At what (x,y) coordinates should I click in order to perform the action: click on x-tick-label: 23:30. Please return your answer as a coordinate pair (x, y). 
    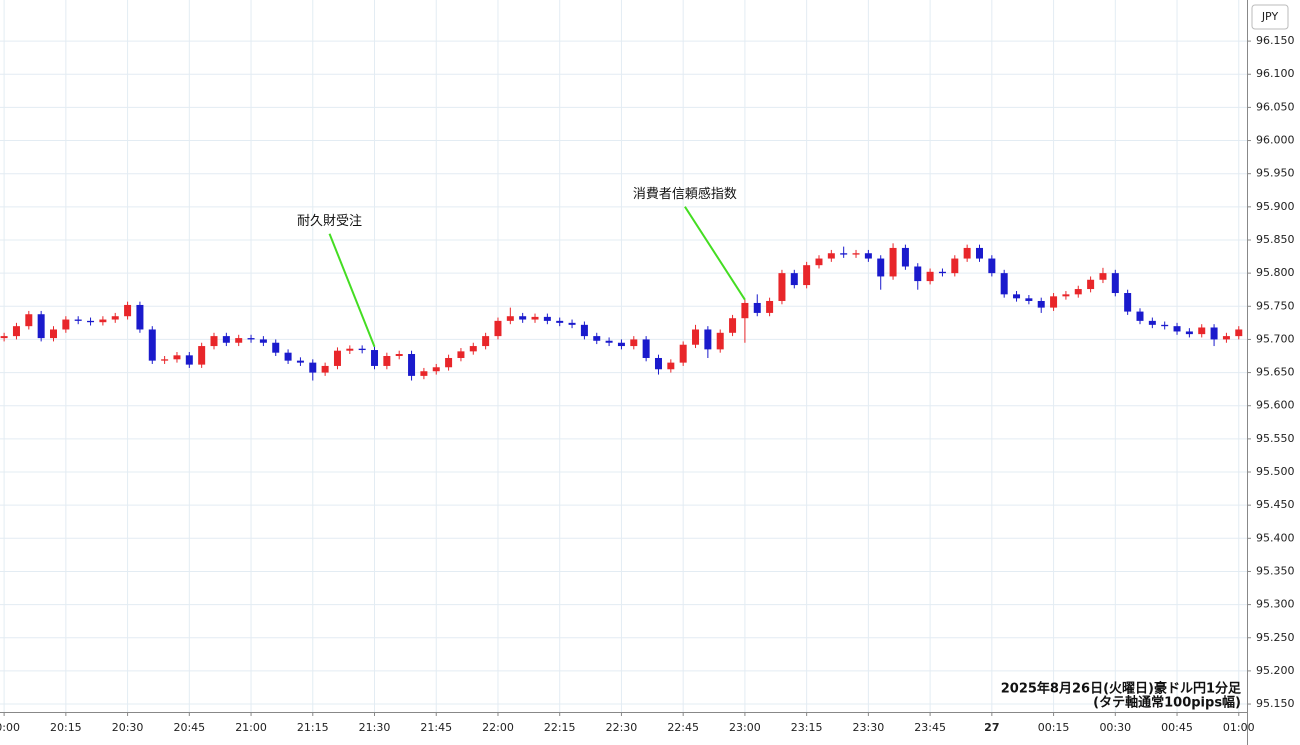
    Looking at the image, I should click on (869, 727).